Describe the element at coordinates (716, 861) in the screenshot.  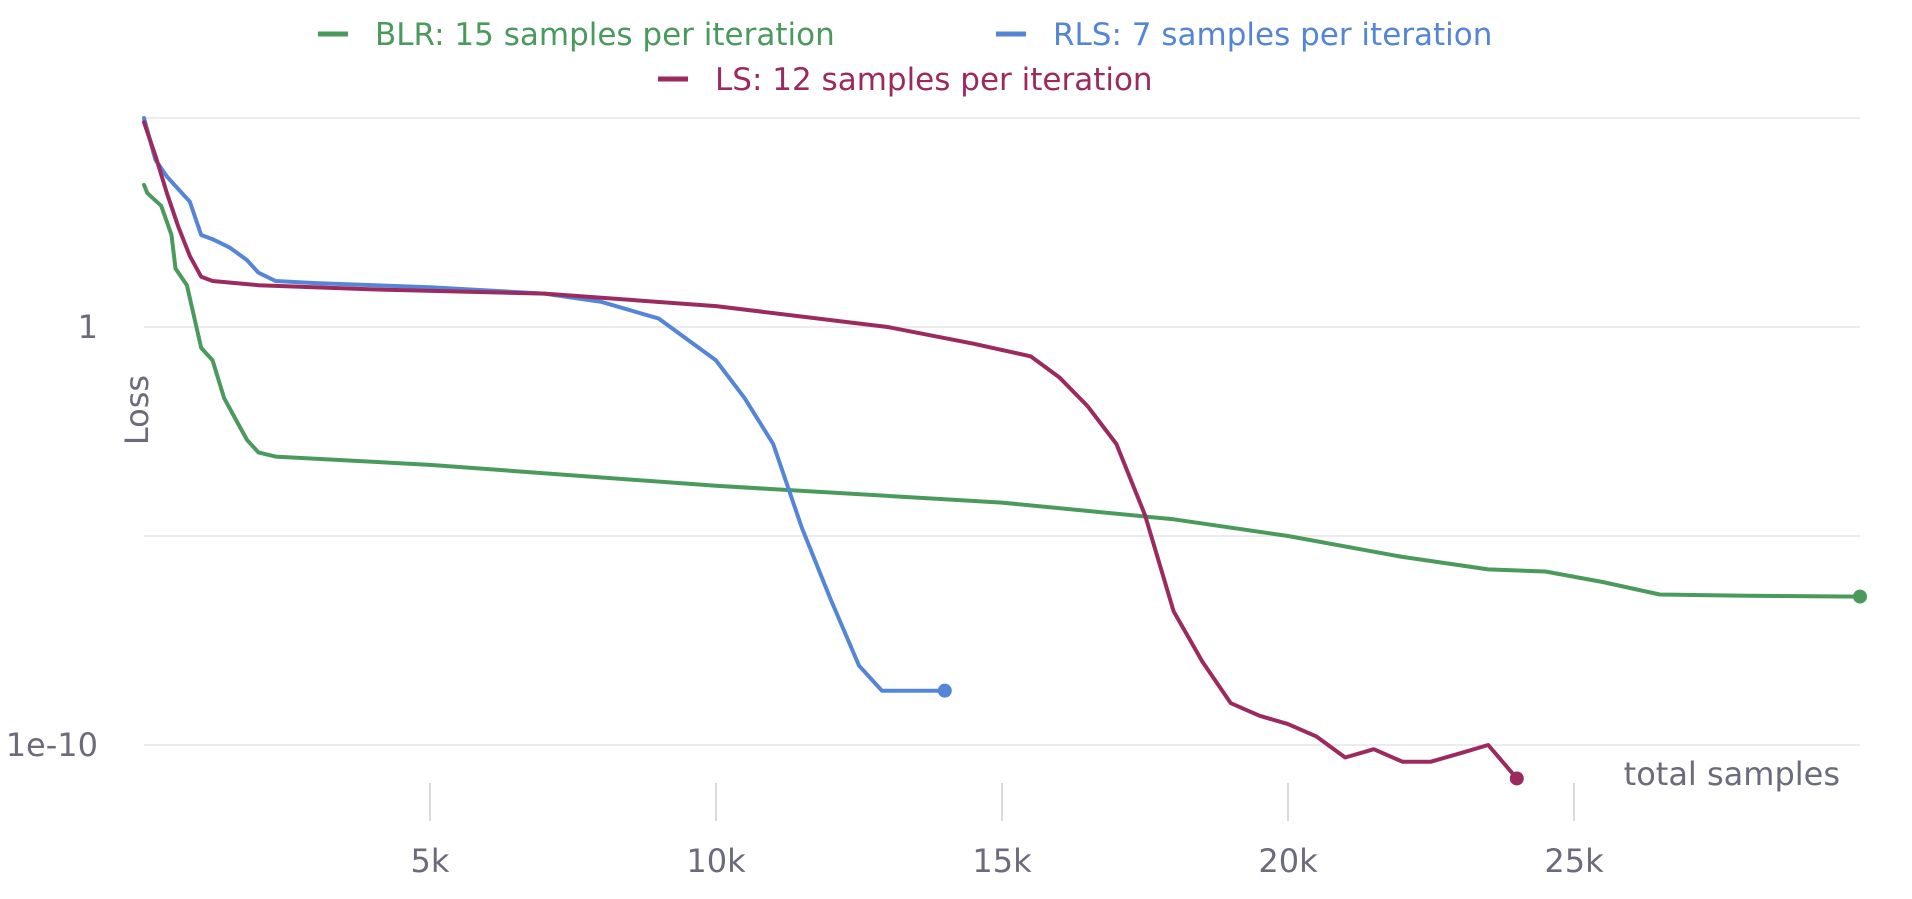
I see `x-tick-label: 10k` at that location.